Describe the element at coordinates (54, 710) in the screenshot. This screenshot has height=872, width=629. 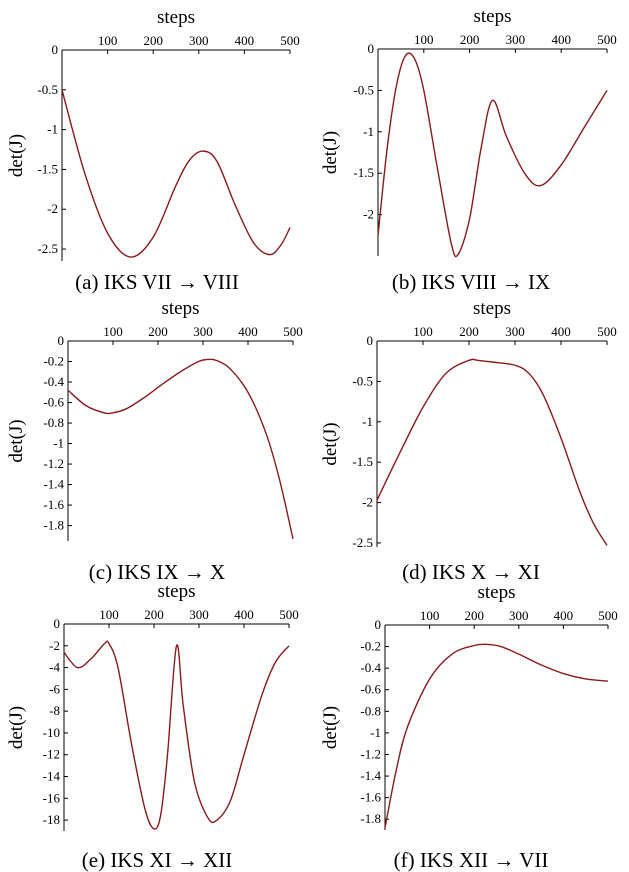
I see `y-tick-label: -8` at that location.